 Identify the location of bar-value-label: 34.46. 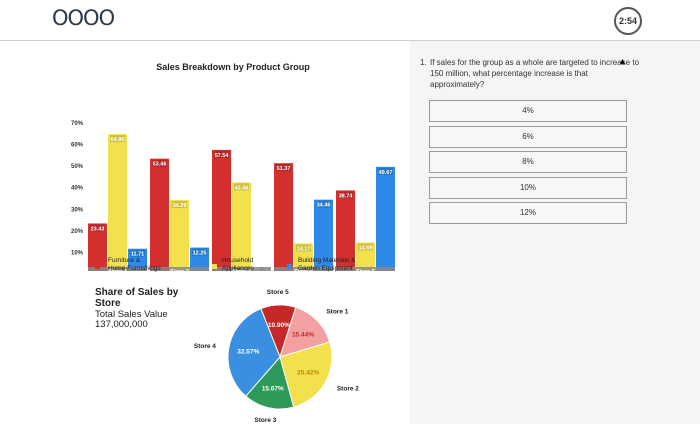
(324, 206).